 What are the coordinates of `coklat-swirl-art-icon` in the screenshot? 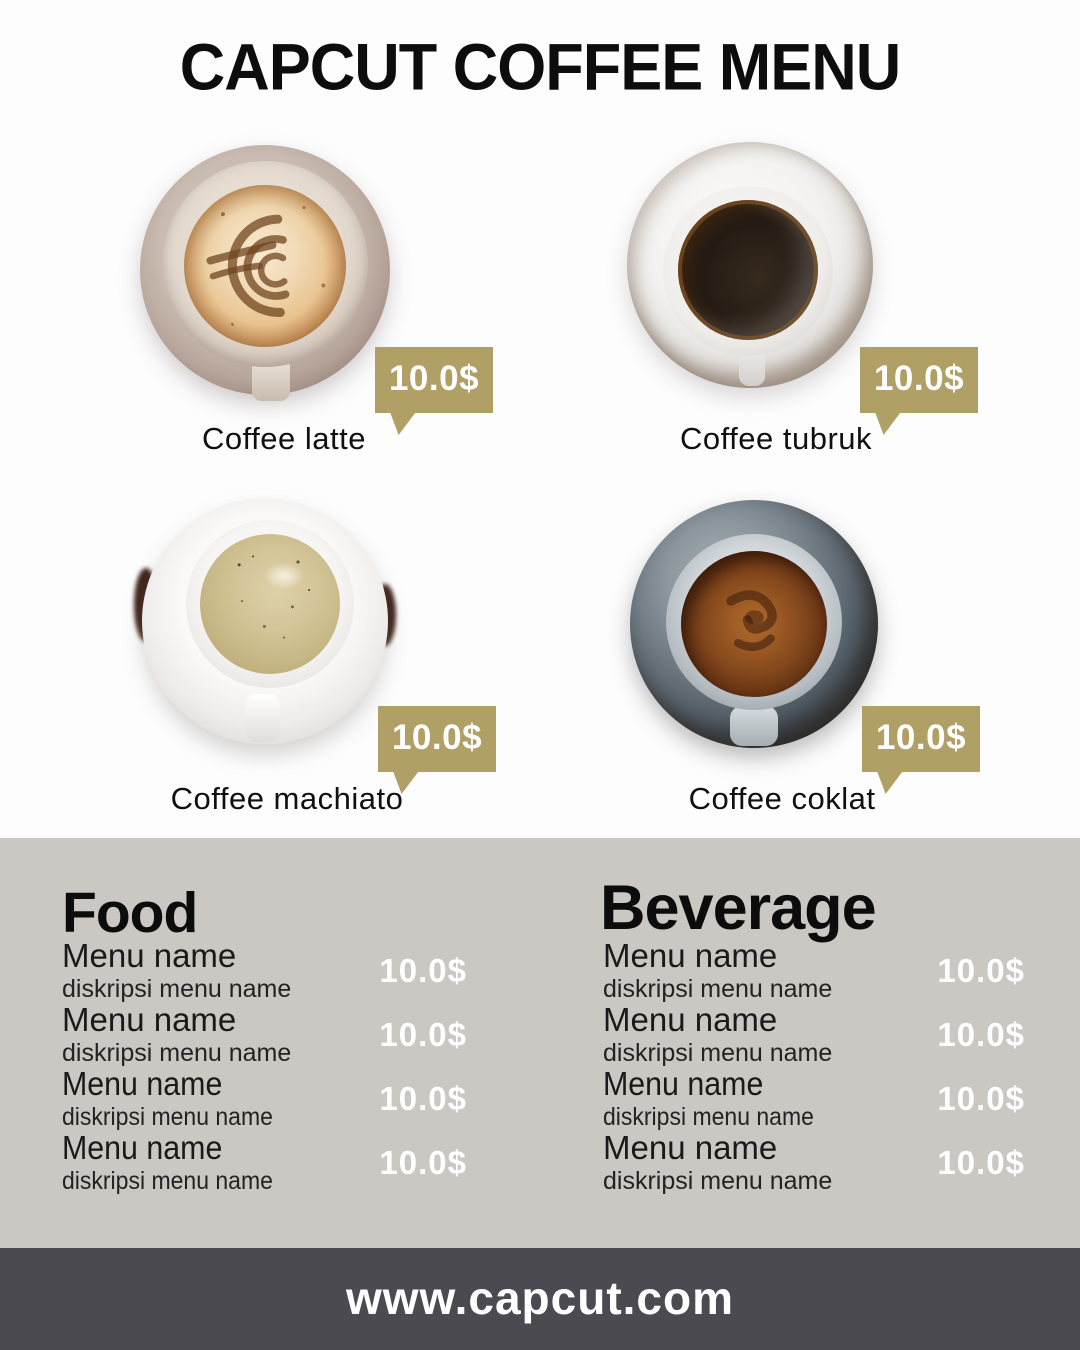 It's located at (751, 620).